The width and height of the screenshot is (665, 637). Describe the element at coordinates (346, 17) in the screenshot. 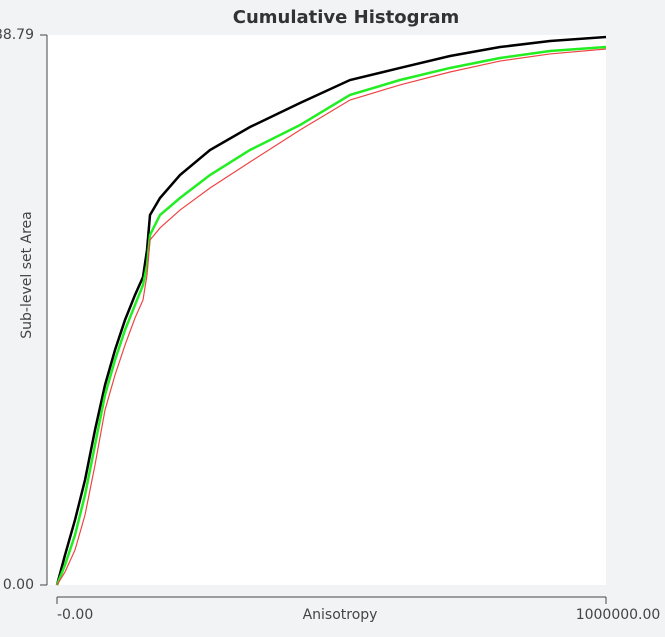

I see `chart-title: Cumulative Histogram` at that location.